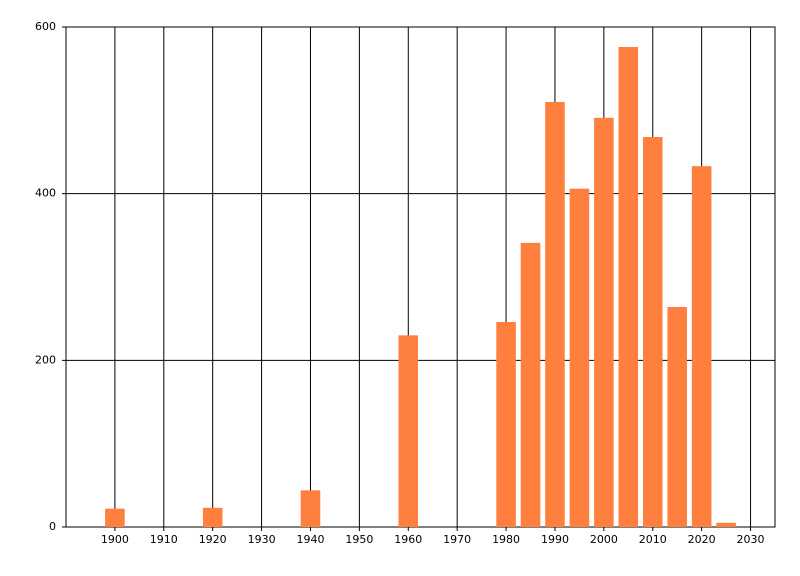 This screenshot has width=800, height=576. I want to click on x-tick-label: 1950, so click(359, 539).